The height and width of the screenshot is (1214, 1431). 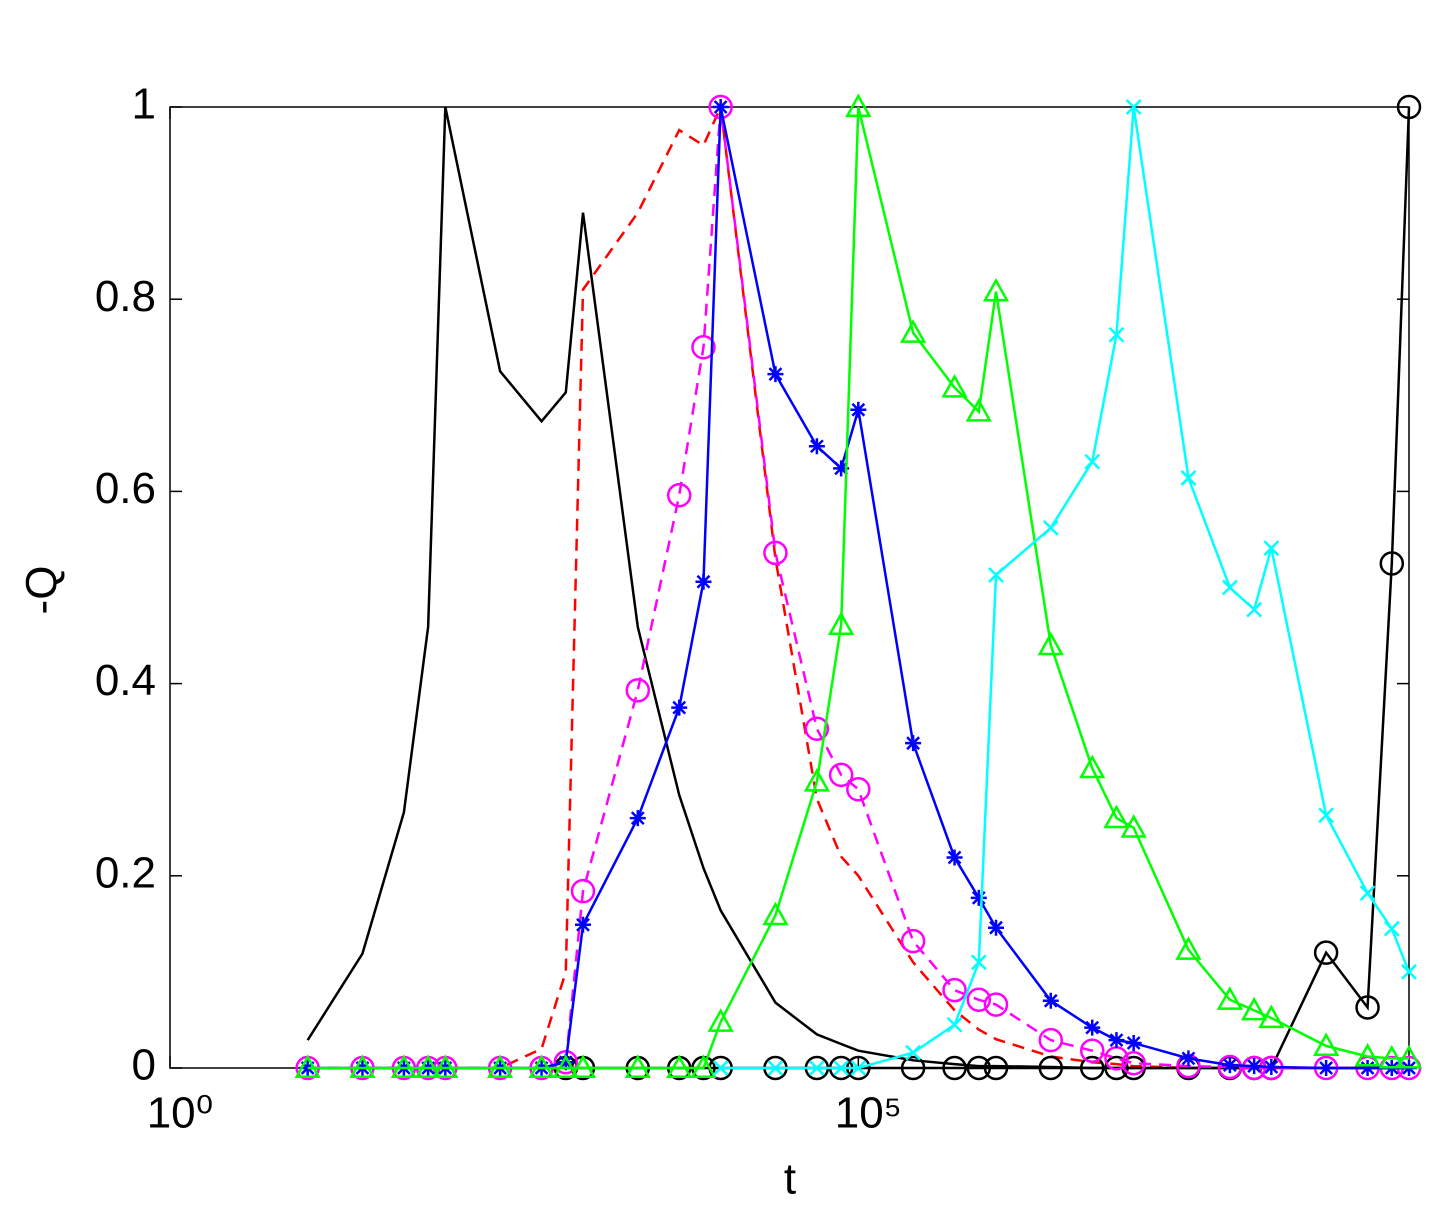 What do you see at coordinates (125, 488) in the screenshot?
I see `y-tick-label: 0.6` at bounding box center [125, 488].